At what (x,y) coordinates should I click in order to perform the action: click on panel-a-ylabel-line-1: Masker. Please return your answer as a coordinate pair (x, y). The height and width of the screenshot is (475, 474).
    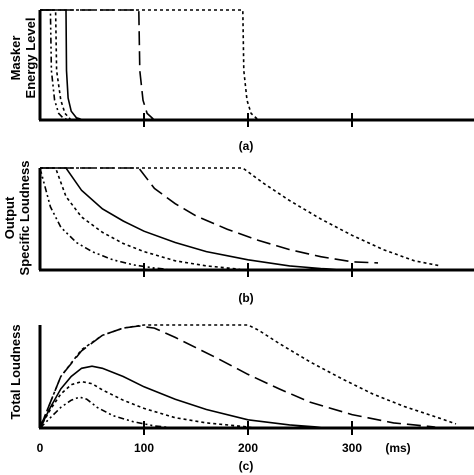
    Looking at the image, I should click on (15, 58).